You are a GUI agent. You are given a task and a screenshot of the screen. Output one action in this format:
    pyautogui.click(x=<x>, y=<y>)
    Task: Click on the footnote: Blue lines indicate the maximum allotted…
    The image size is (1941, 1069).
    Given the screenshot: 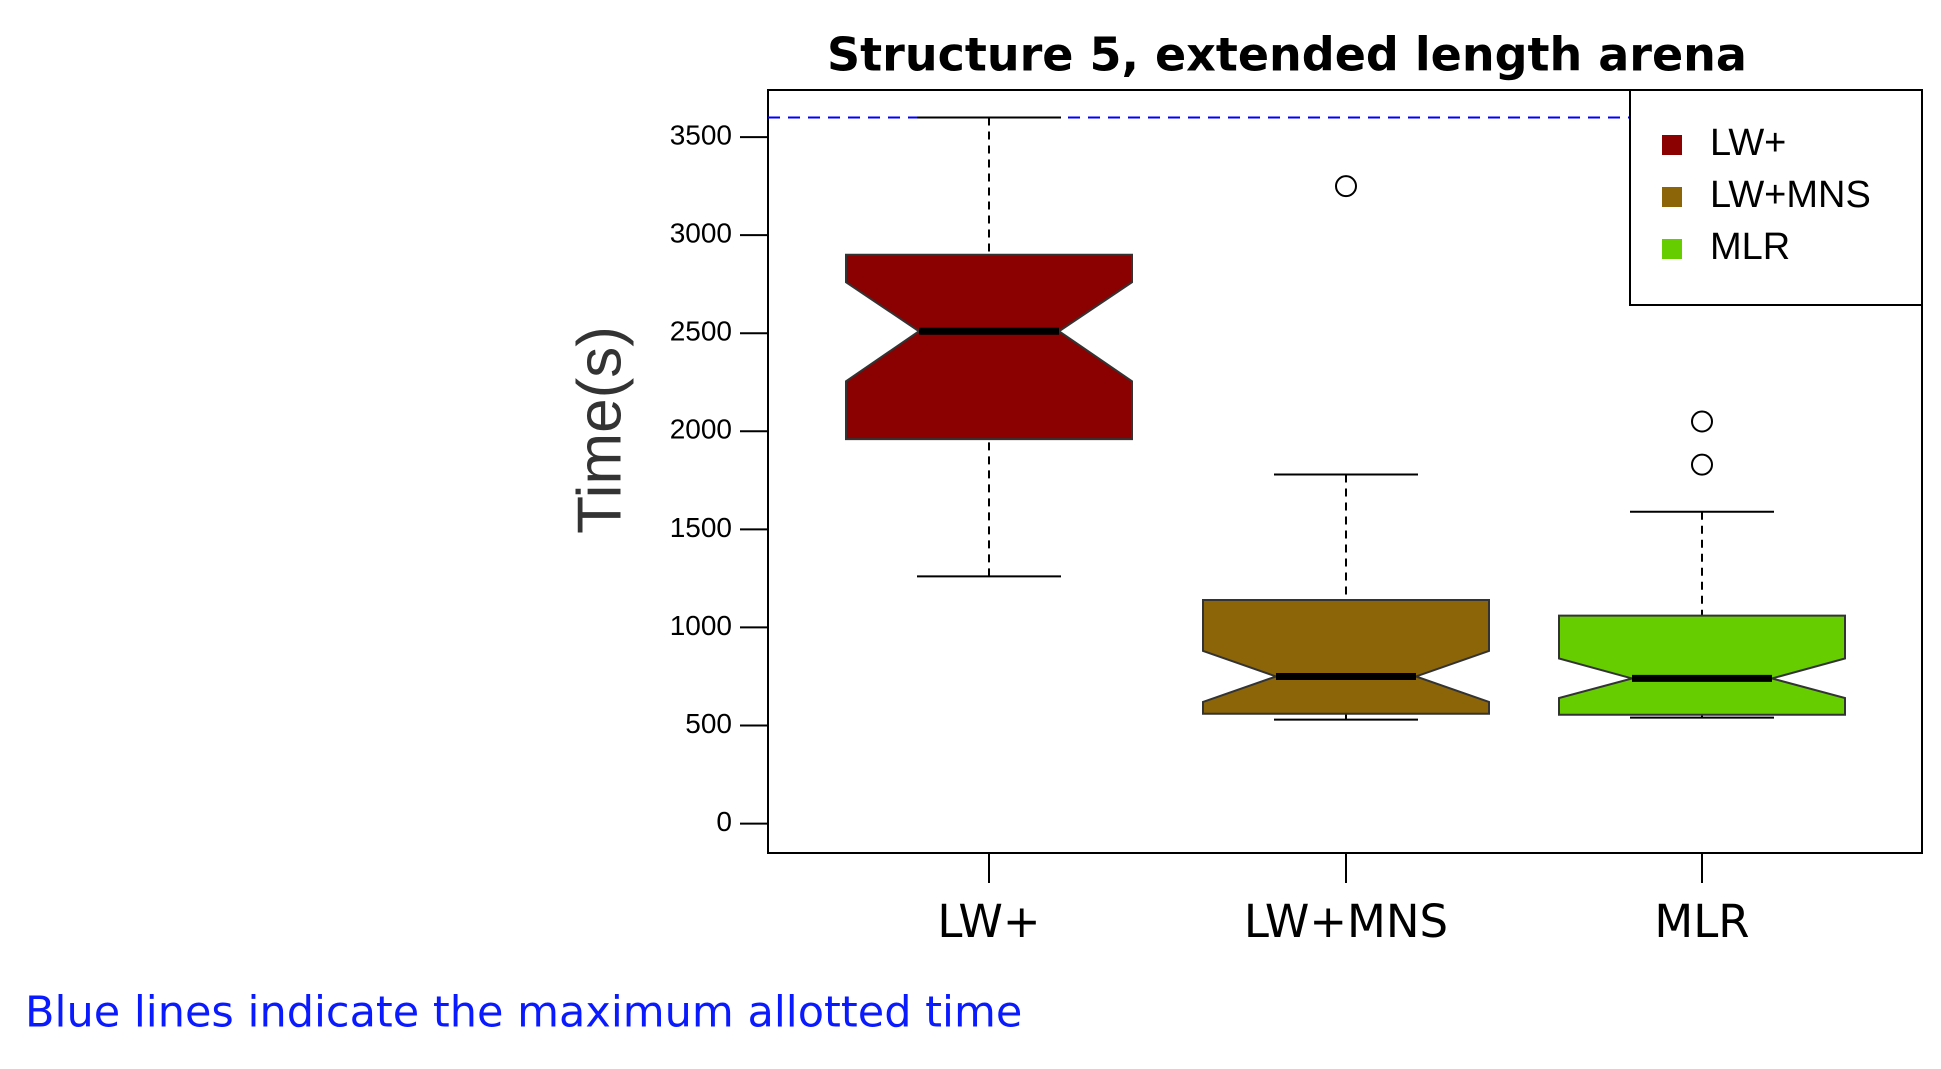 What is the action you would take?
    pyautogui.click(x=523, y=1013)
    